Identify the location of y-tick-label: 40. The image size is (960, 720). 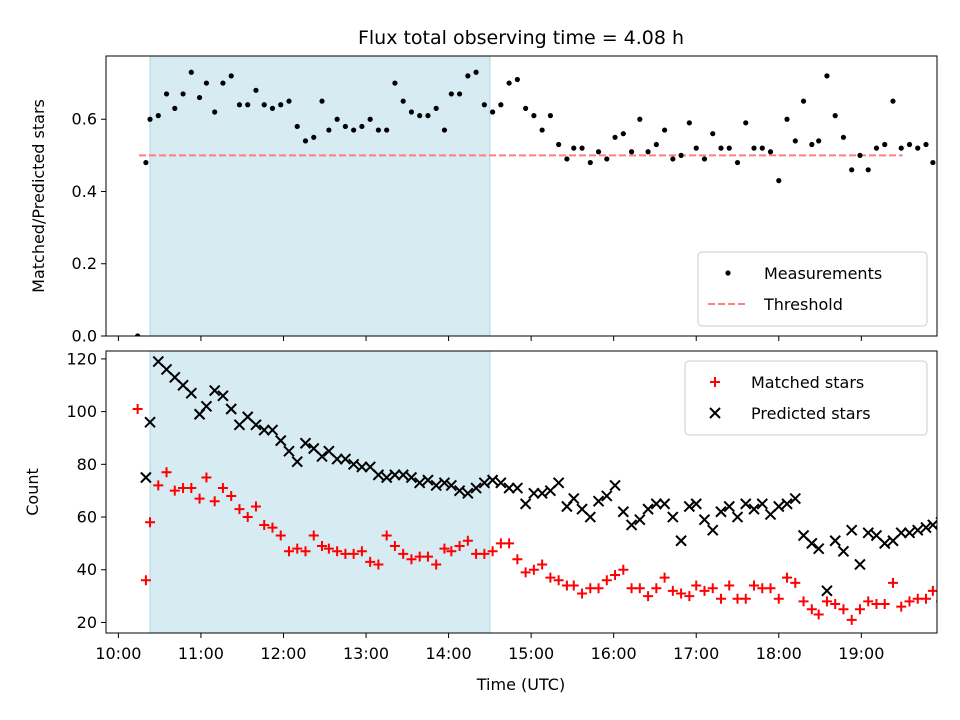
(87, 569).